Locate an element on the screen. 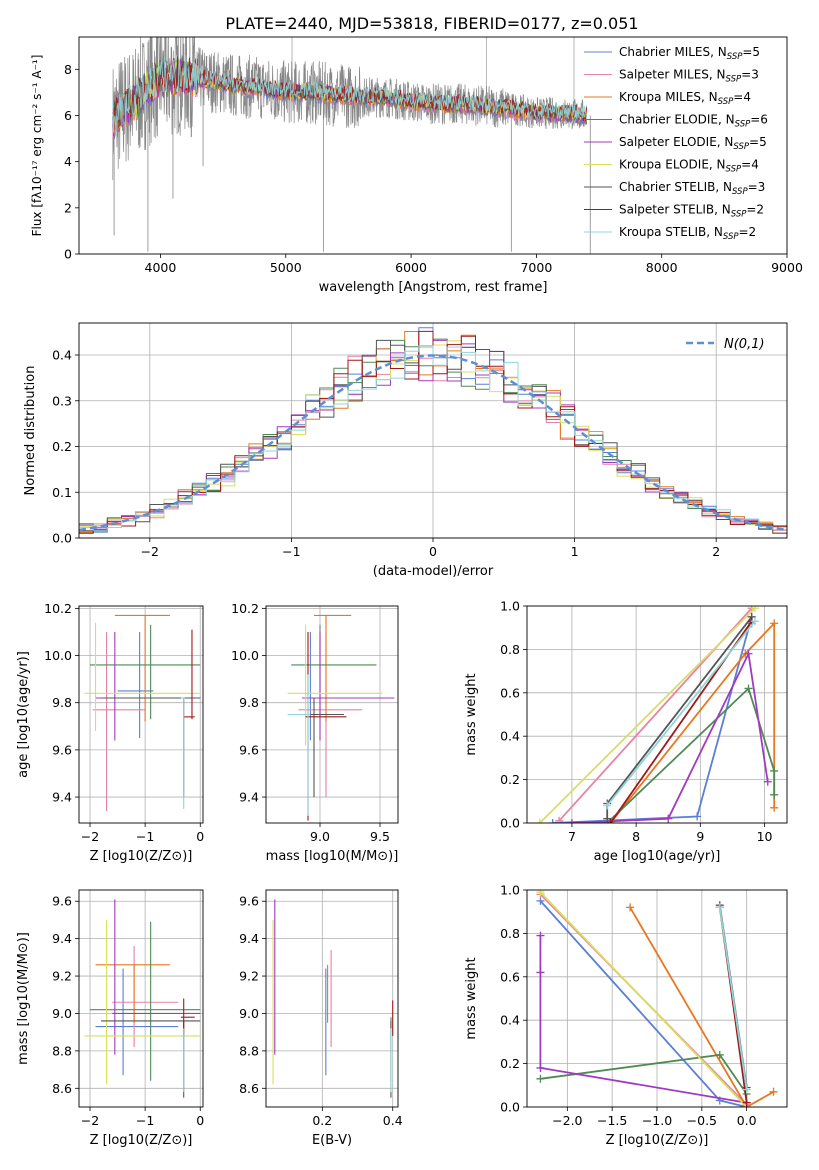  y-tick-label: 2 is located at coordinates (68, 207).